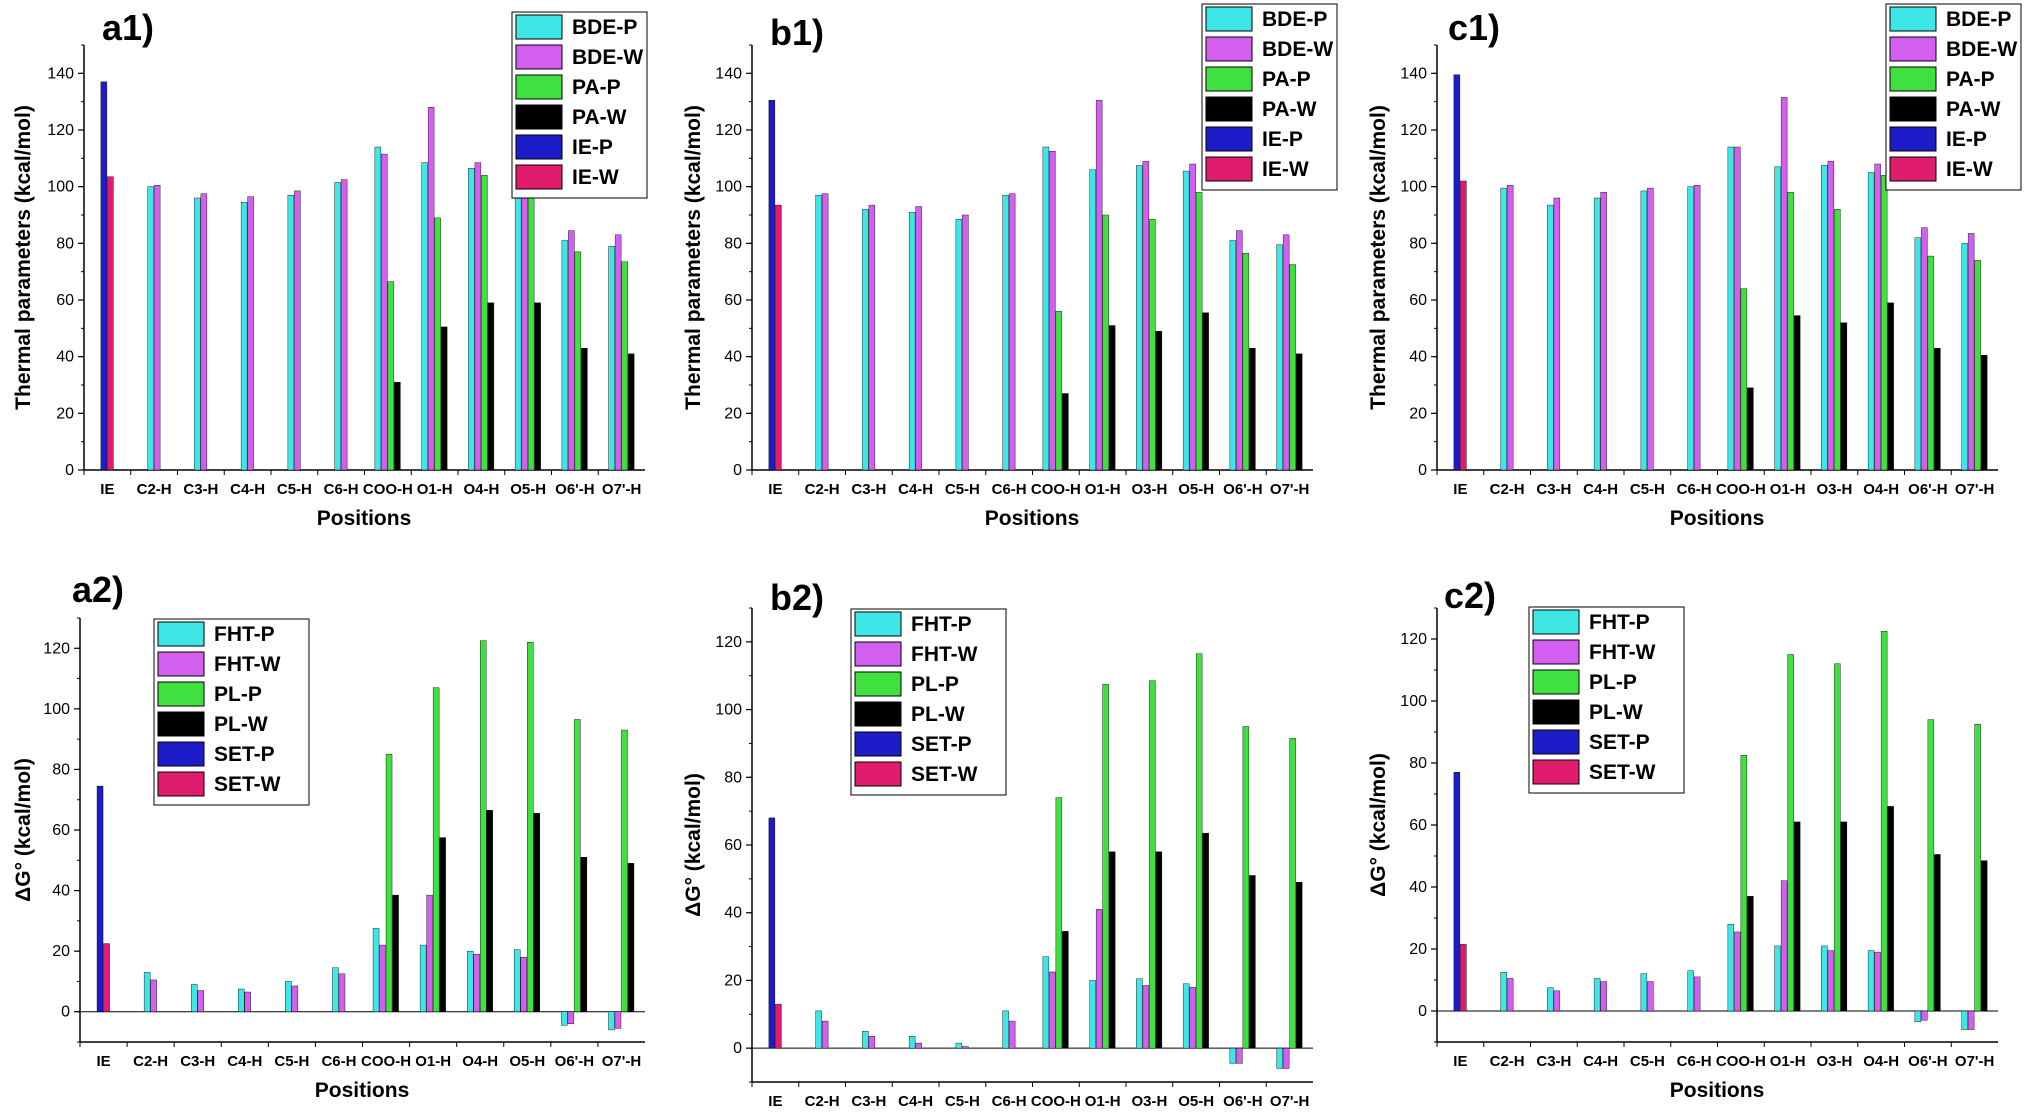 Image resolution: width=2032 pixels, height=1114 pixels. I want to click on panel-label: a1), so click(128, 27).